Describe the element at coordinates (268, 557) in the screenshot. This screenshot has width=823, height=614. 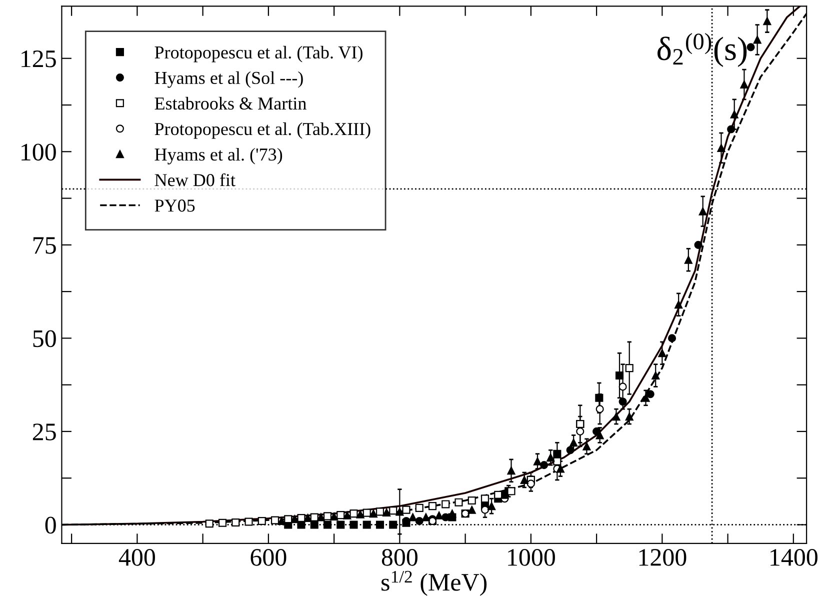
I see `x-tick-label: 600` at that location.